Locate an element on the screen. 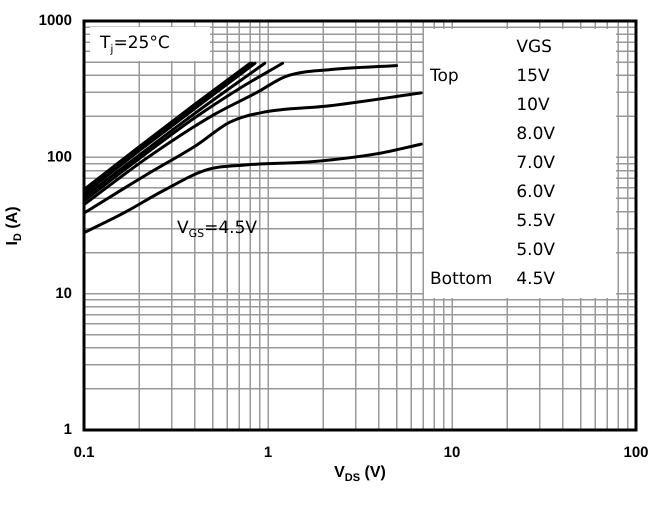 The width and height of the screenshot is (666, 508). x-axis-title: V$_{DS}$ (V) is located at coordinates (360, 474).